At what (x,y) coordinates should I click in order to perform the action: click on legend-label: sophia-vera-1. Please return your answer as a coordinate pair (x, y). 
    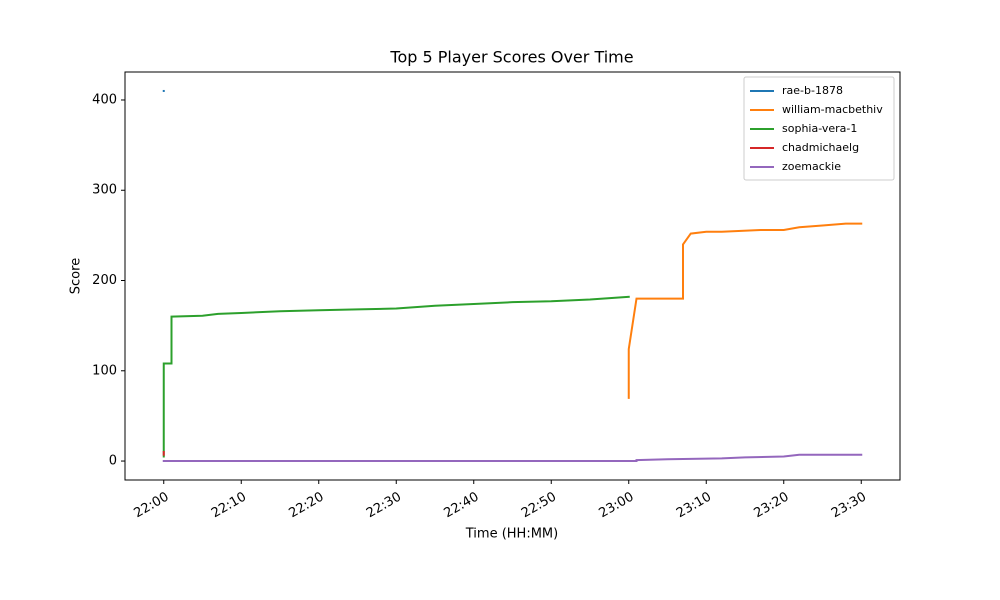
    Looking at the image, I should click on (819, 128).